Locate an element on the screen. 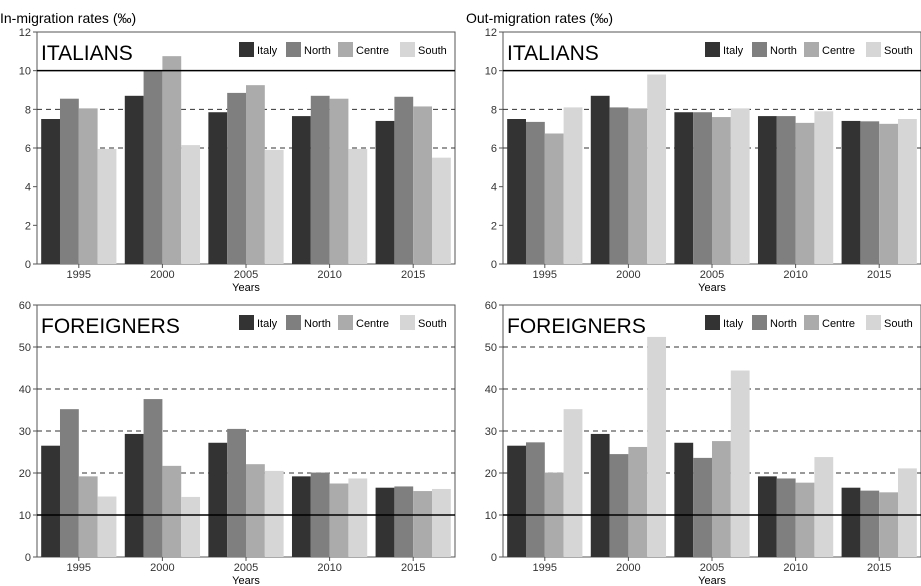 Image resolution: width=921 pixels, height=586 pixels. bar-italy-1995 is located at coordinates (516, 191).